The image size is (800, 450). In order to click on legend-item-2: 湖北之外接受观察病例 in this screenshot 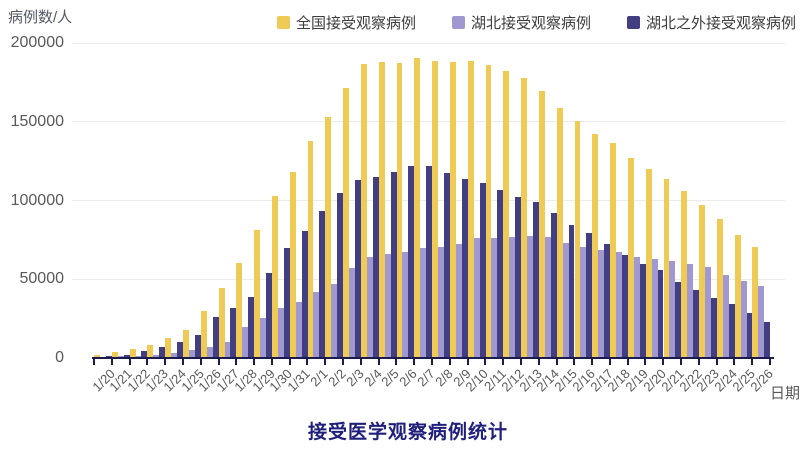, I will do `click(711, 22)`.